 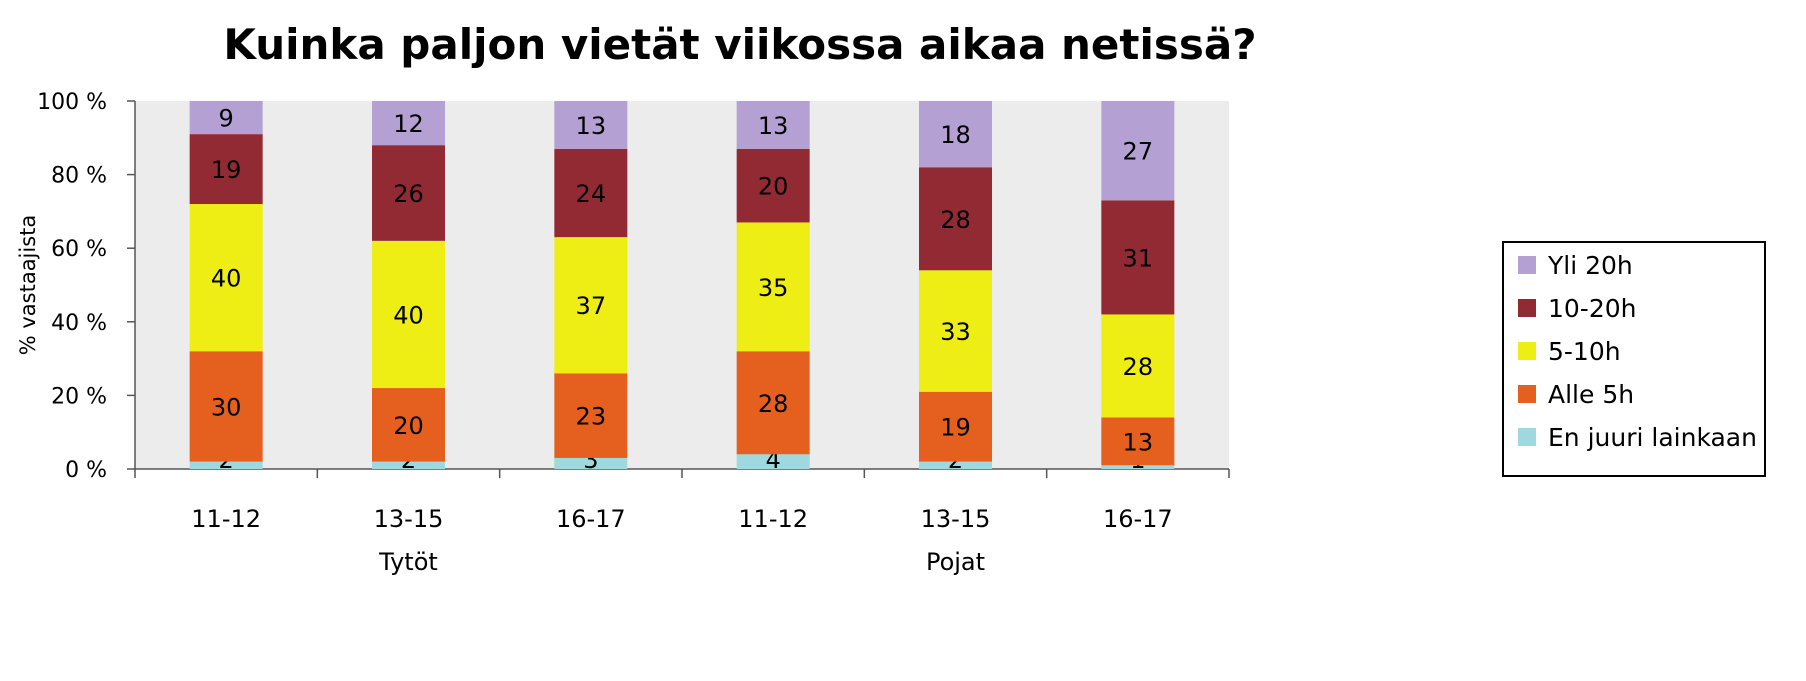 I want to click on legend-item: Yli 20h, so click(x=1575, y=265).